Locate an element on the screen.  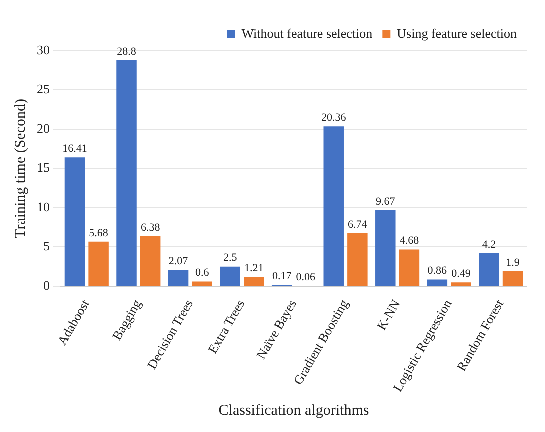
data-label: 4.68 is located at coordinates (410, 241).